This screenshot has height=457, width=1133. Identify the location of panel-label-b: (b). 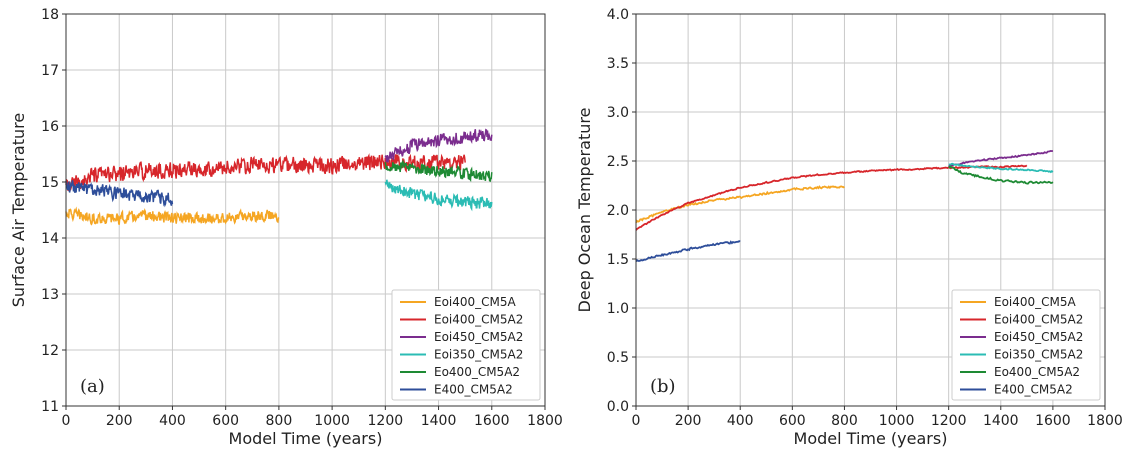
(663, 386).